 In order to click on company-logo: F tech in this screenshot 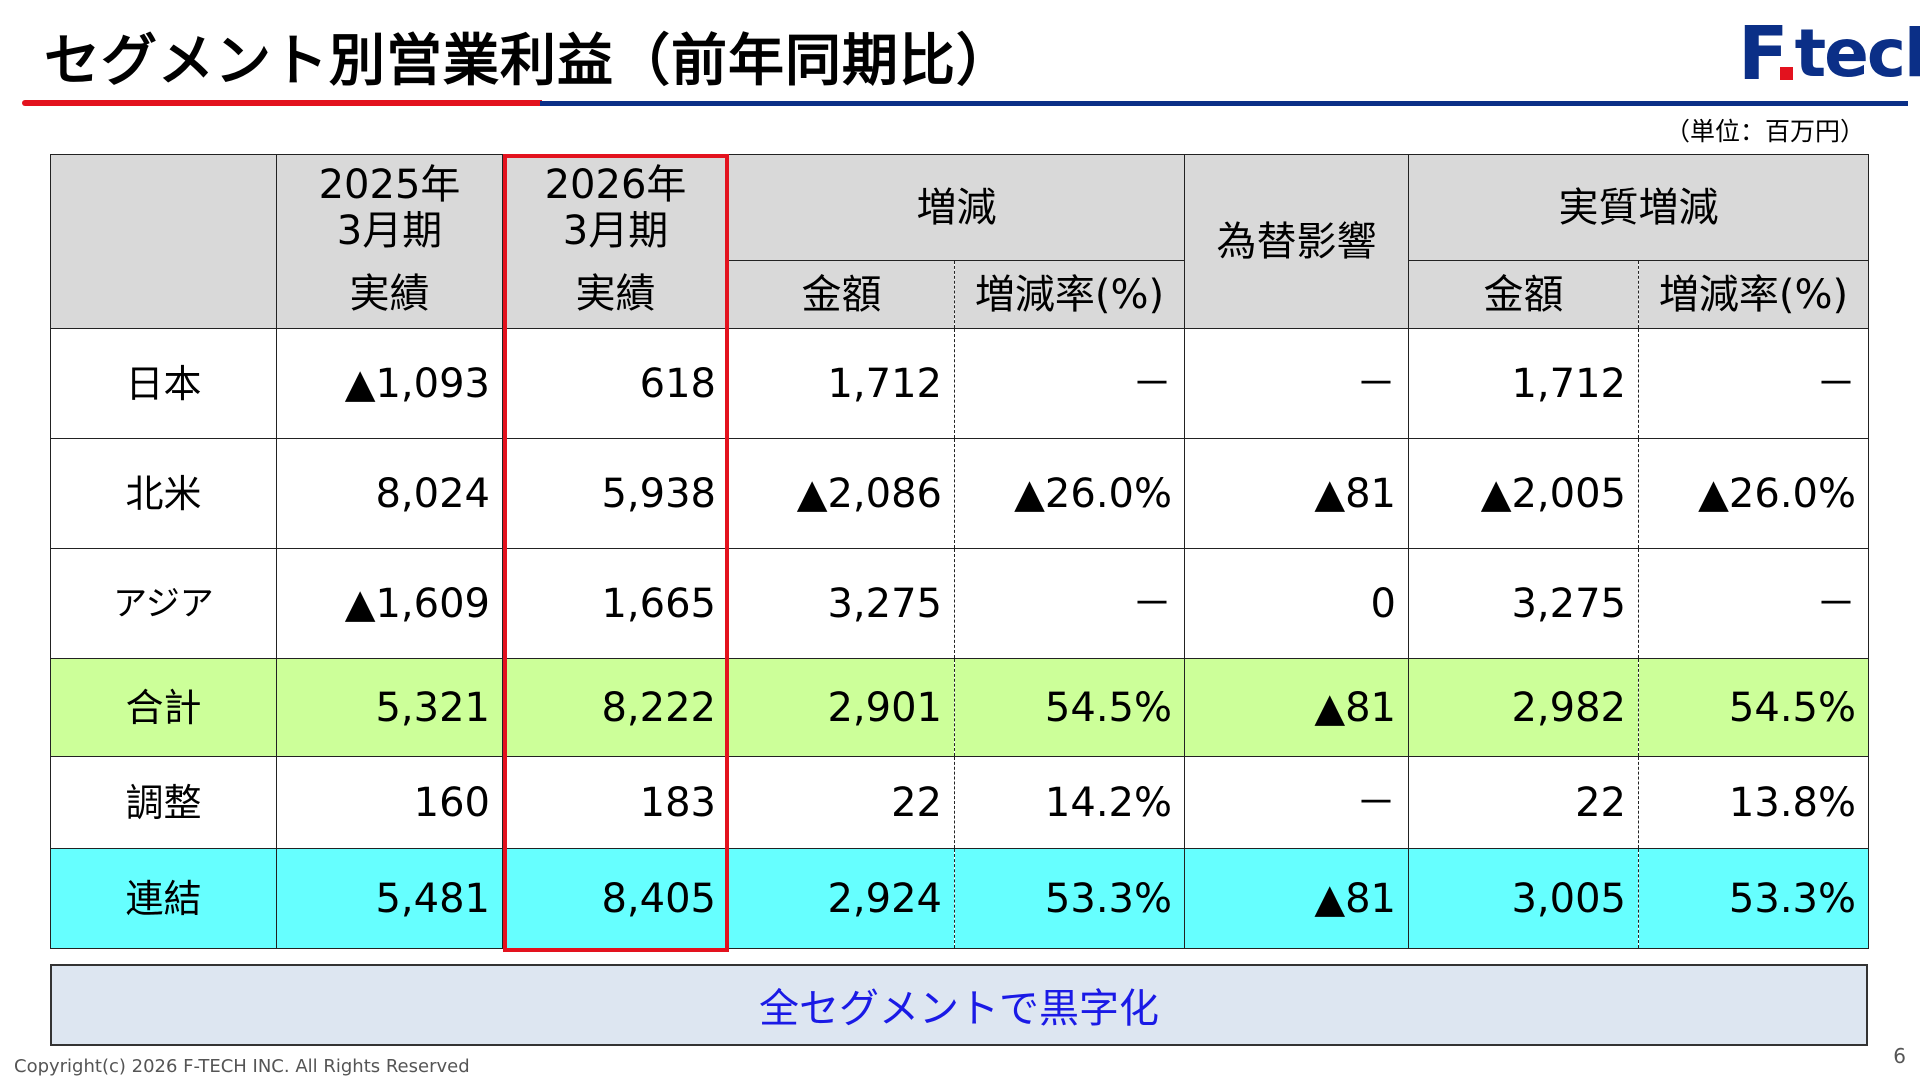, I will do `click(1829, 53)`.